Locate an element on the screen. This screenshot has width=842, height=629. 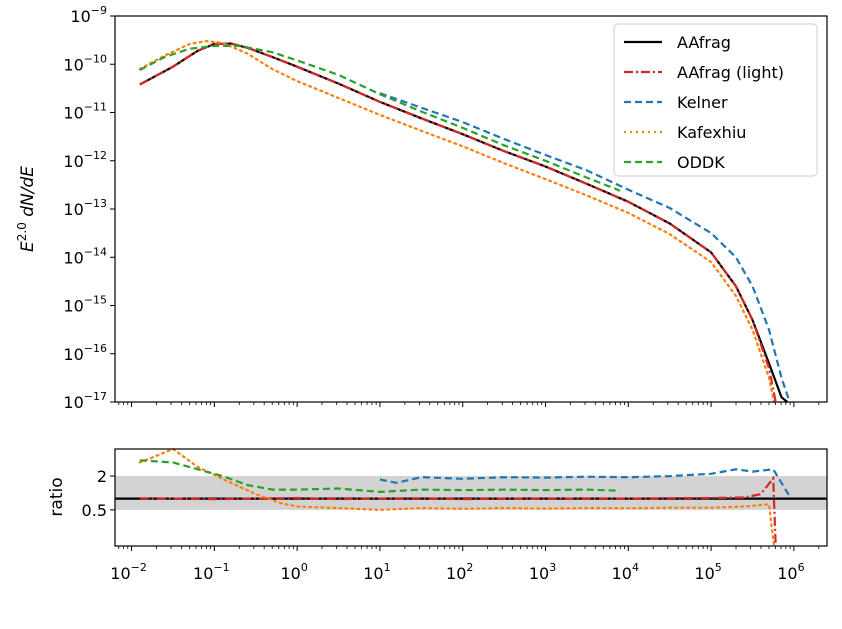
legend-label-oddk: ODDK is located at coordinates (701, 162).